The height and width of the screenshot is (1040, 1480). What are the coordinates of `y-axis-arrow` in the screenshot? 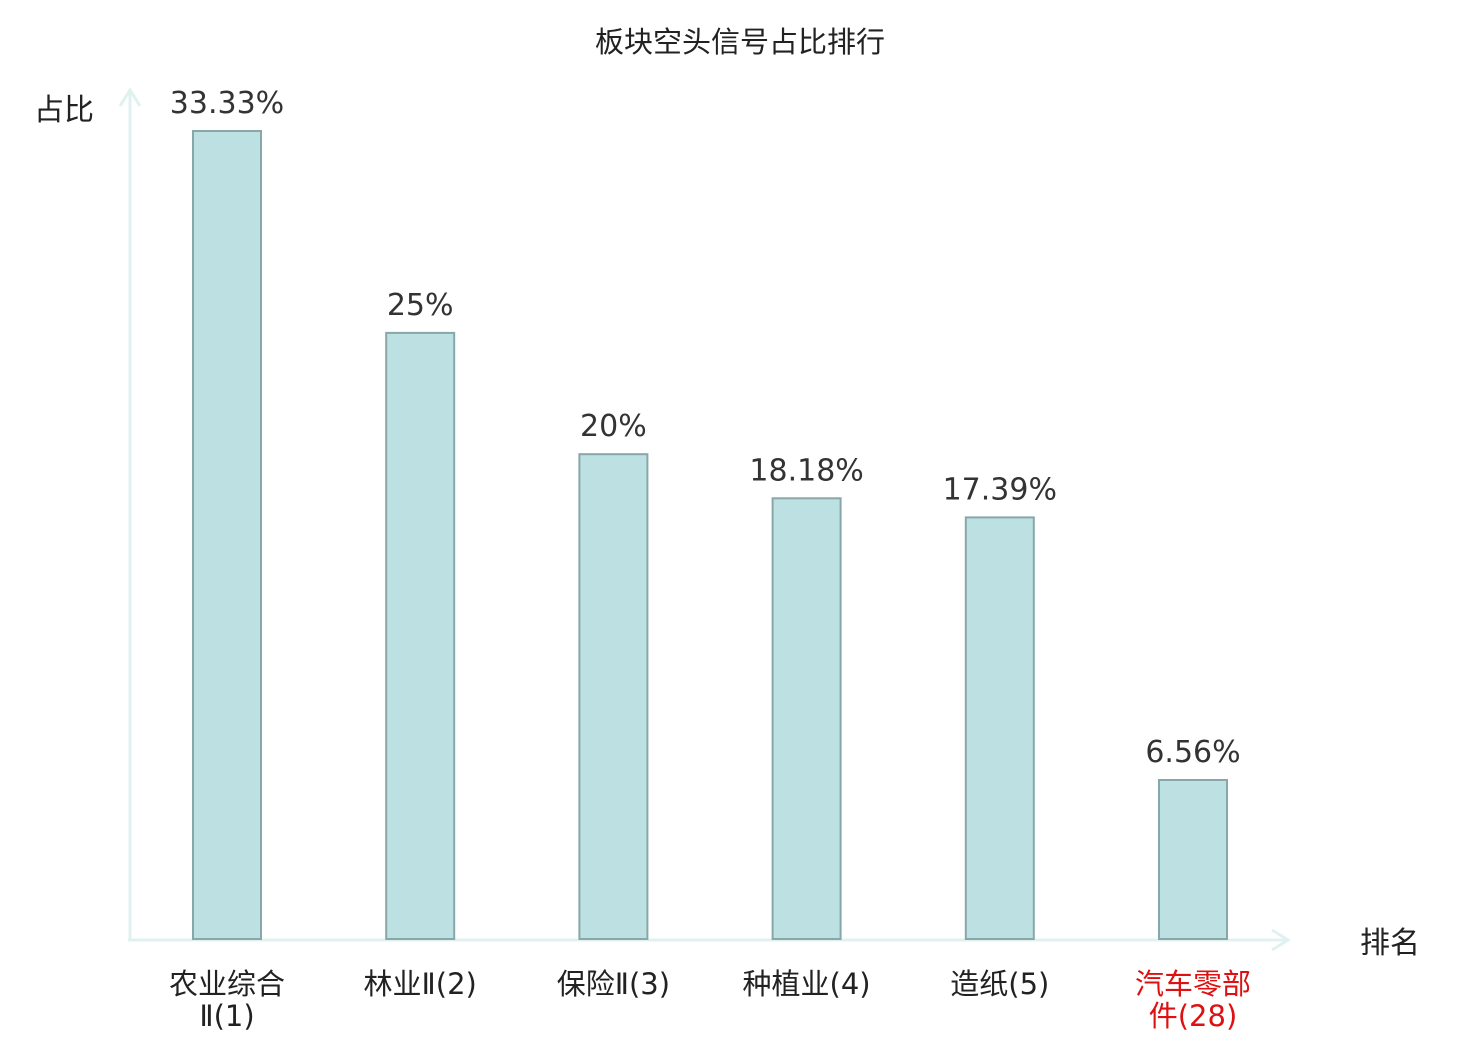 It's located at (130, 97).